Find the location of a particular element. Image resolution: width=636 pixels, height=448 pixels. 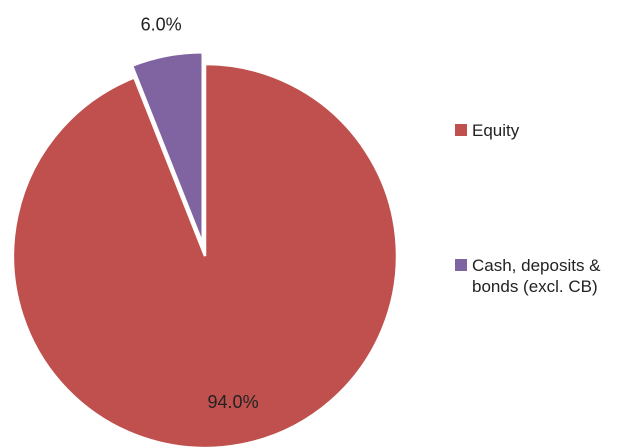

legend-item: Equity is located at coordinates (545, 130).